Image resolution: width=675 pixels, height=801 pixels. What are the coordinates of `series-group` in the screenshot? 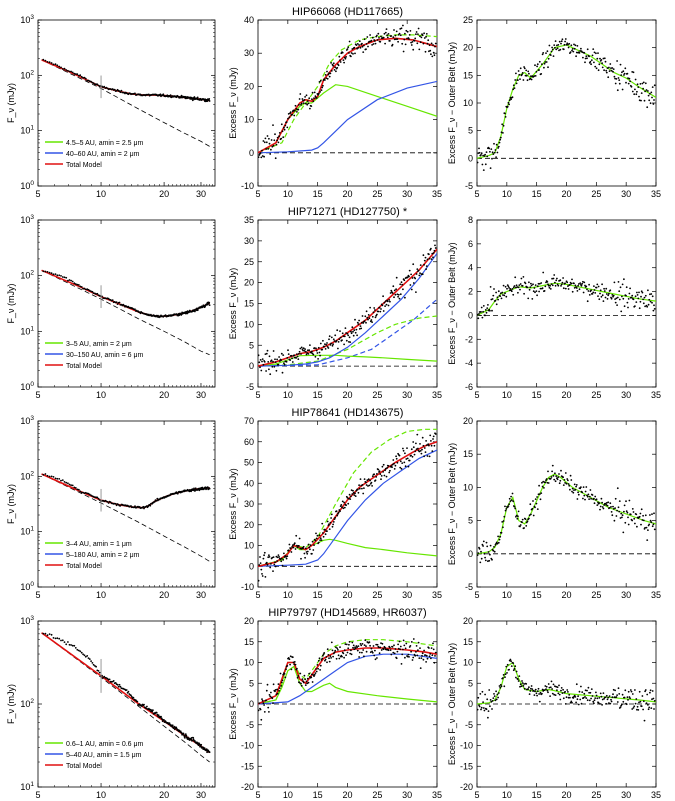 It's located at (125, 103).